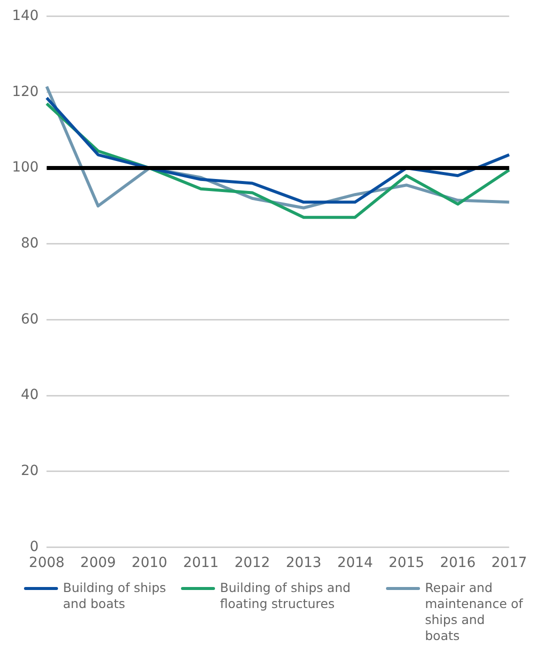 The height and width of the screenshot is (668, 535). What do you see at coordinates (304, 563) in the screenshot?
I see `x-tick-label: 2013` at bounding box center [304, 563].